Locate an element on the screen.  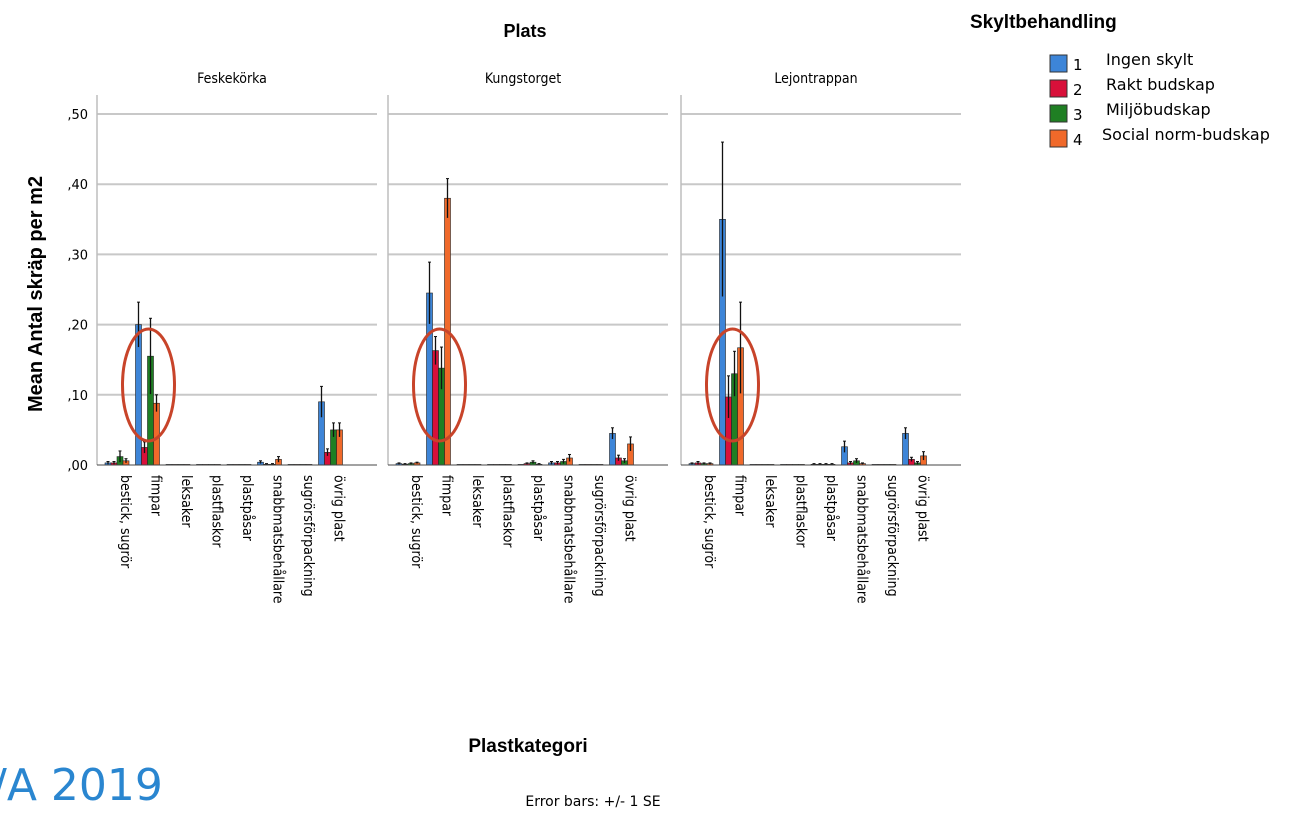
legend-label: Miljöbudskap is located at coordinates (1158, 109).